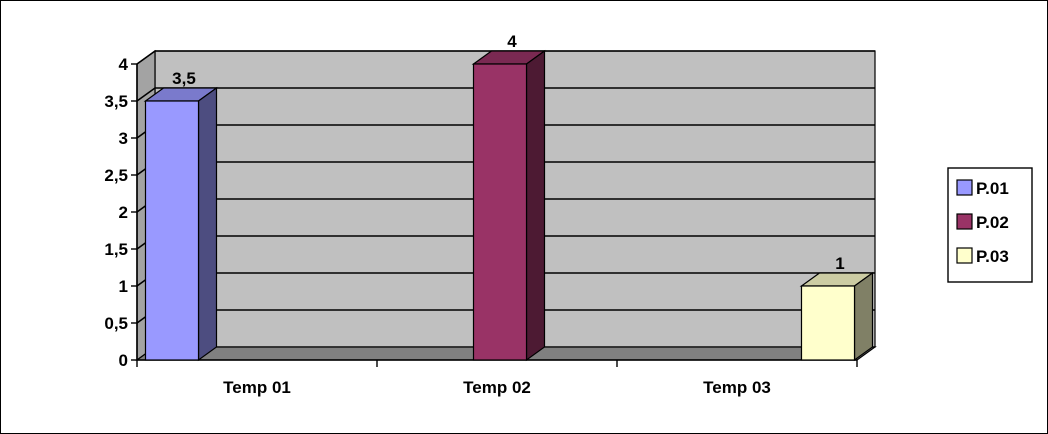  Describe the element at coordinates (839, 263) in the screenshot. I see `data-label: 1` at that location.